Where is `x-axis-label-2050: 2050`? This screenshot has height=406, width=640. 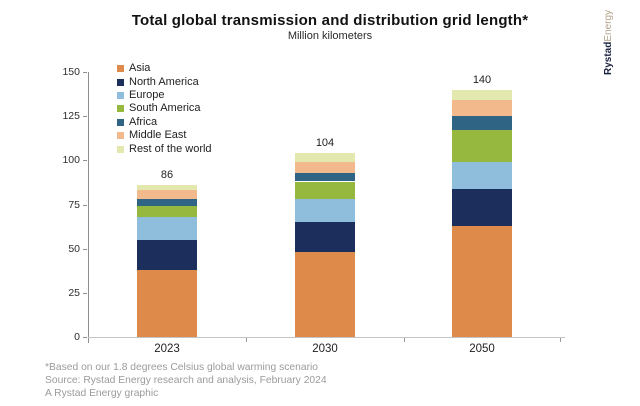 x-axis-label-2050: 2050 is located at coordinates (482, 349).